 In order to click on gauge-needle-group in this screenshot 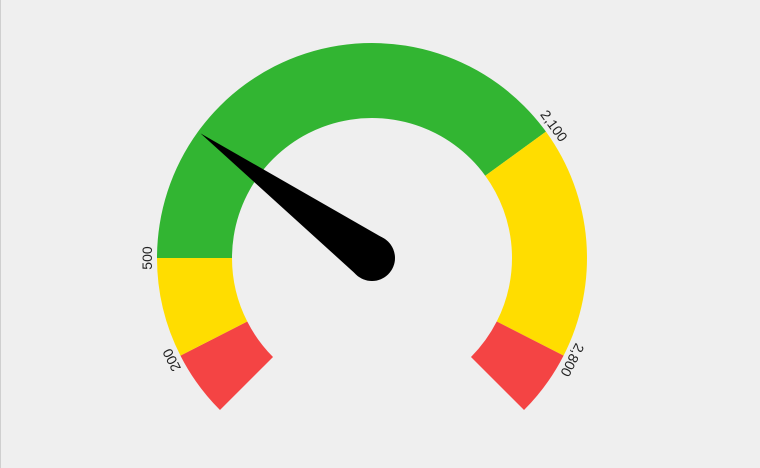, I will do `click(297, 207)`.